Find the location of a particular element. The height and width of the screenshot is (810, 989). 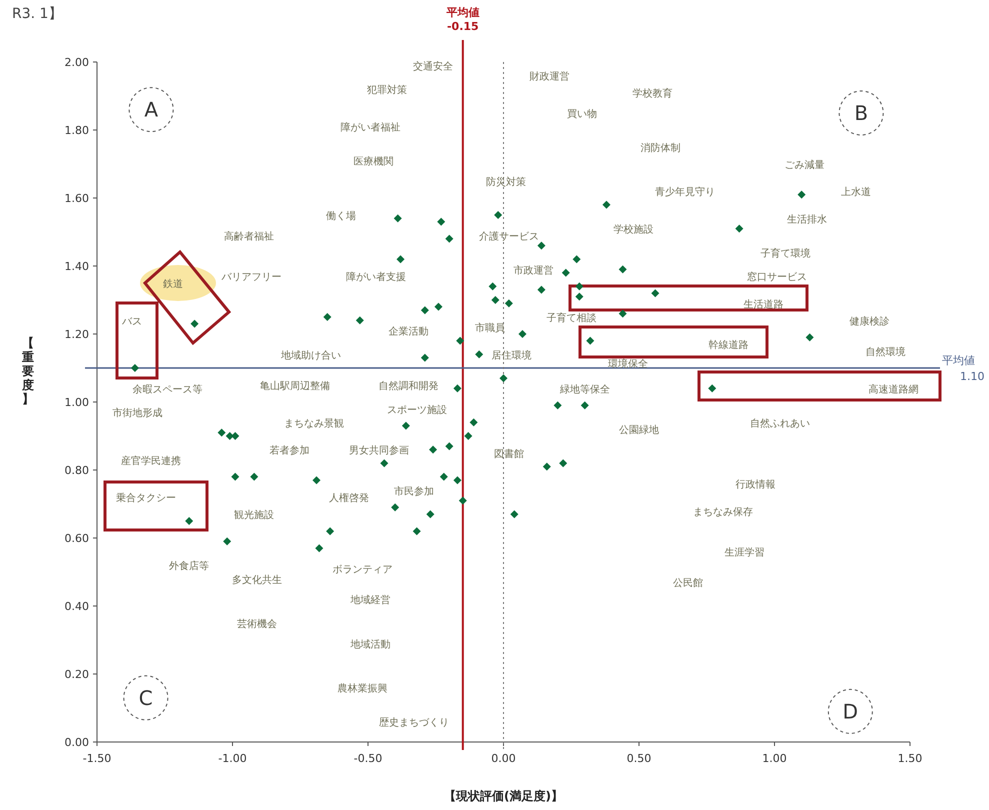

annotation: スポーツ施設 is located at coordinates (416, 410).